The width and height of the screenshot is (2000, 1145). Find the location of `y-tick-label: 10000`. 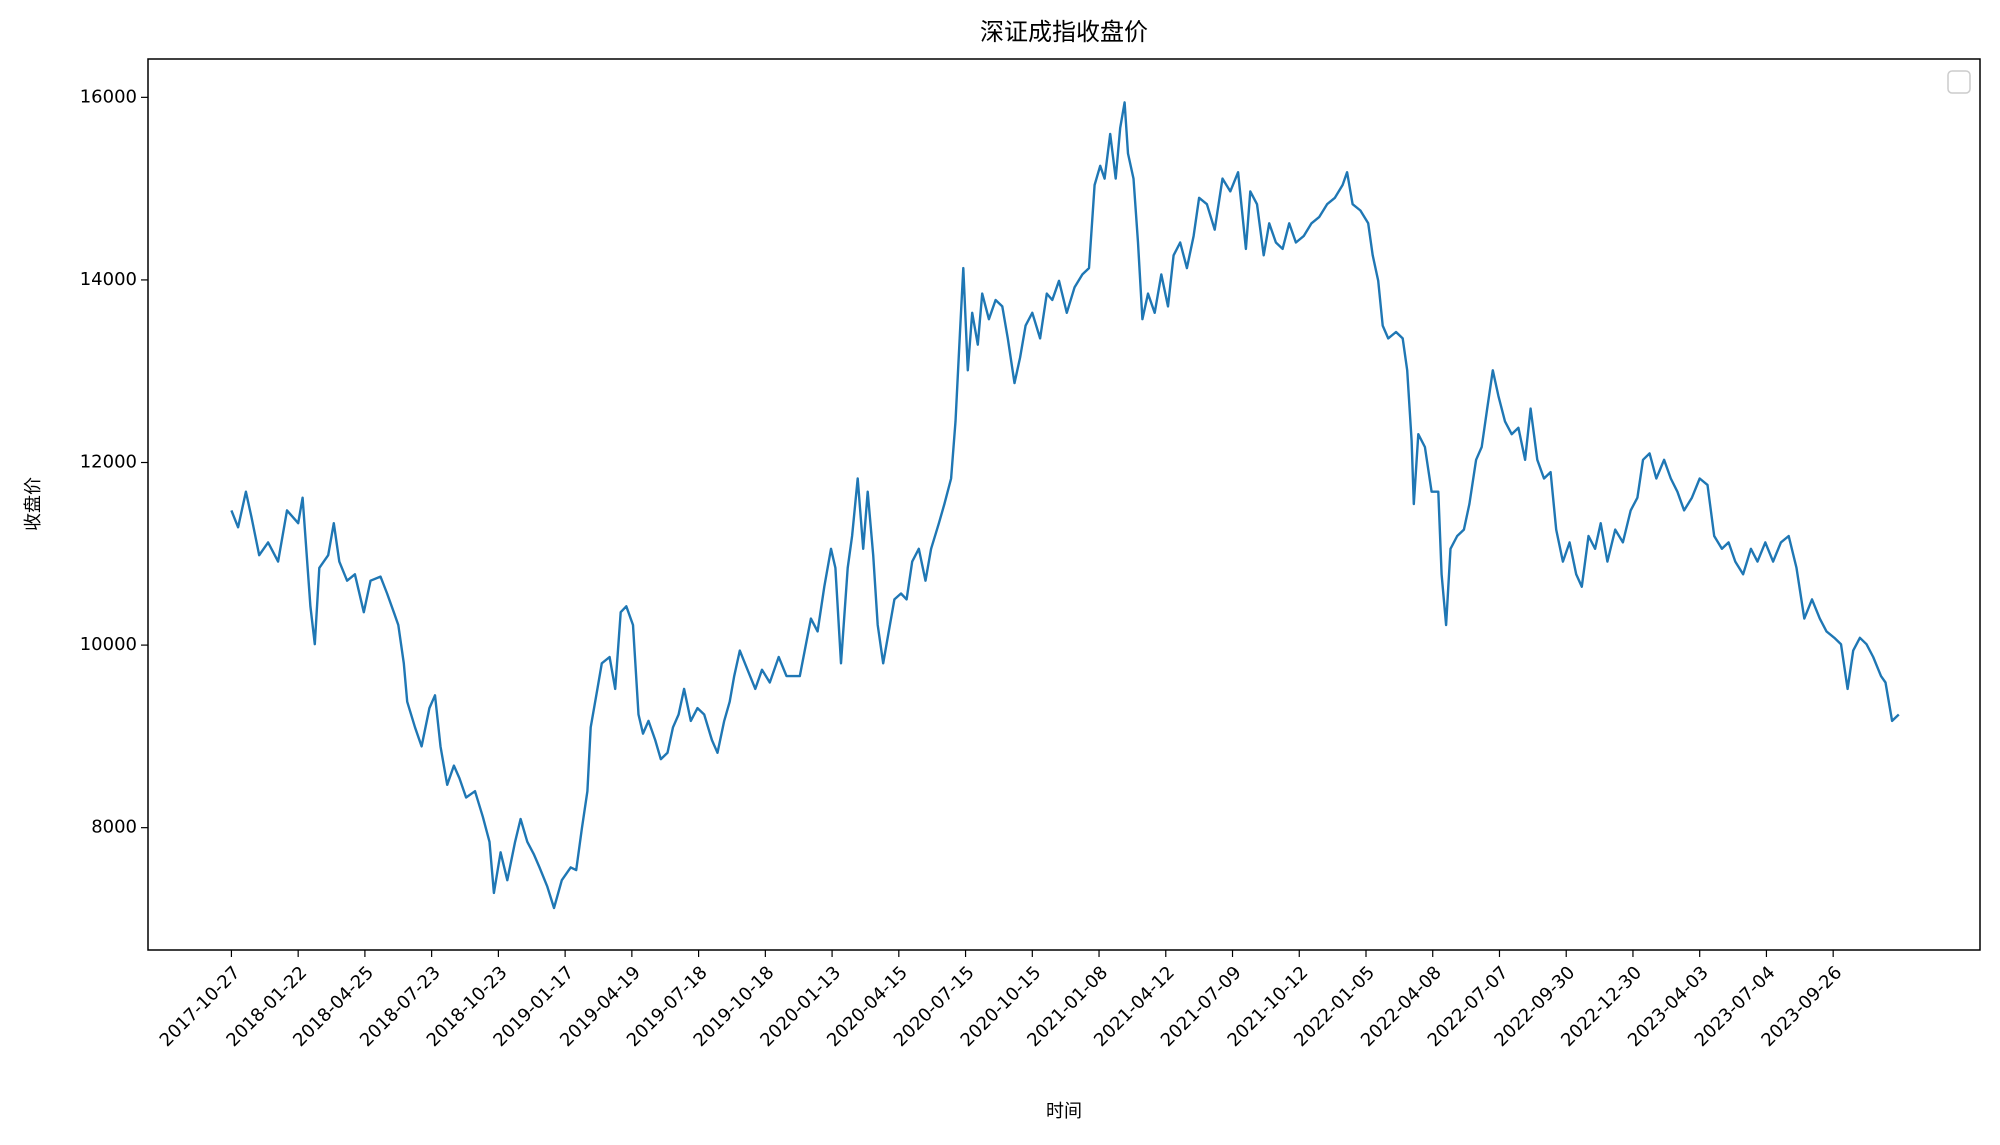

y-tick-label: 10000 is located at coordinates (108, 644).